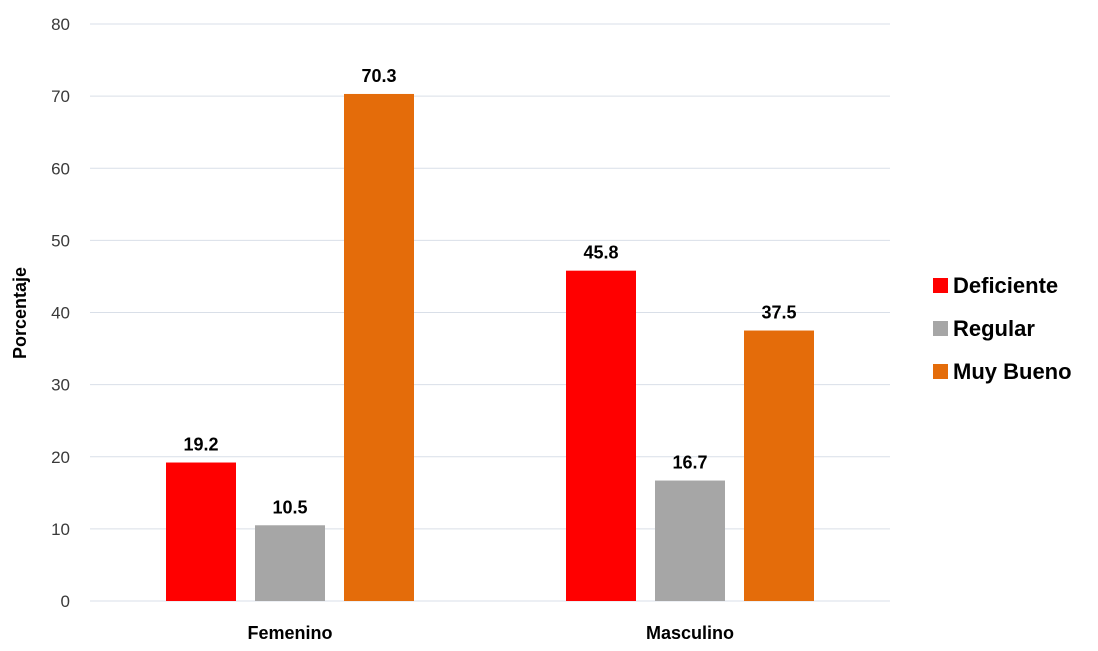  I want to click on legend-label-regular: Regular, so click(994, 328).